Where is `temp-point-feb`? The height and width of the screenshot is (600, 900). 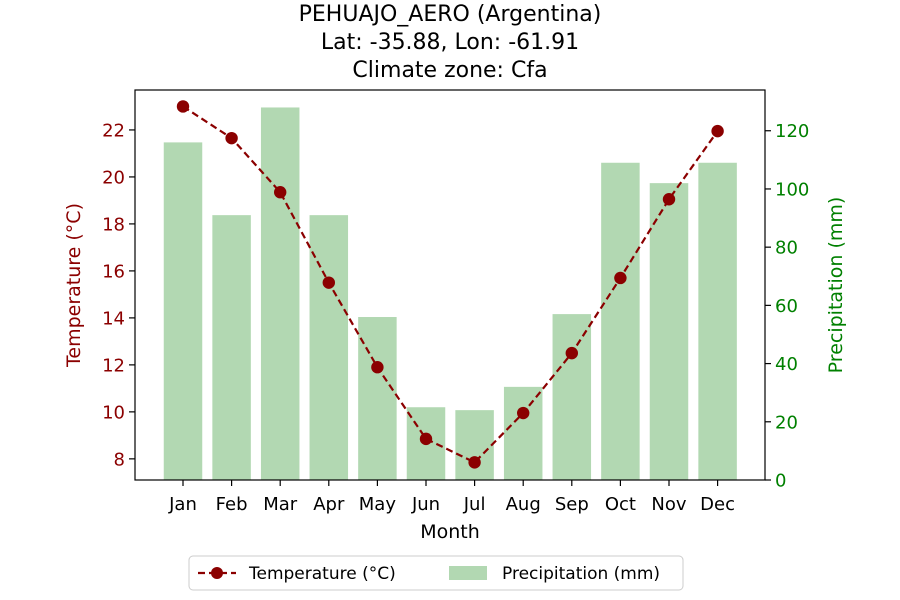 temp-point-feb is located at coordinates (231, 138).